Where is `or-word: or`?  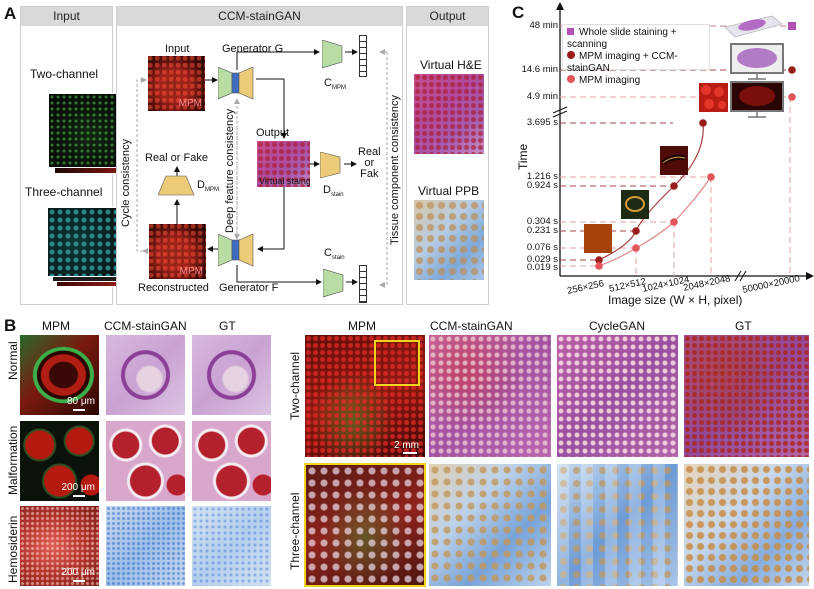 or-word: or is located at coordinates (369, 163).